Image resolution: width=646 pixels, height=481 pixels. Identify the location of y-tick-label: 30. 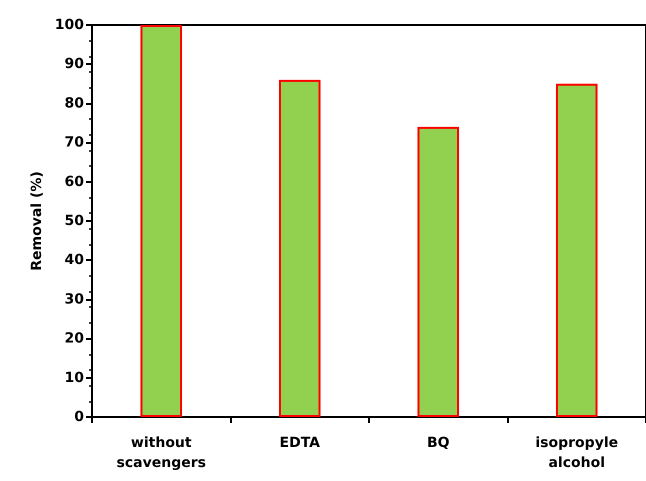
(74, 299).